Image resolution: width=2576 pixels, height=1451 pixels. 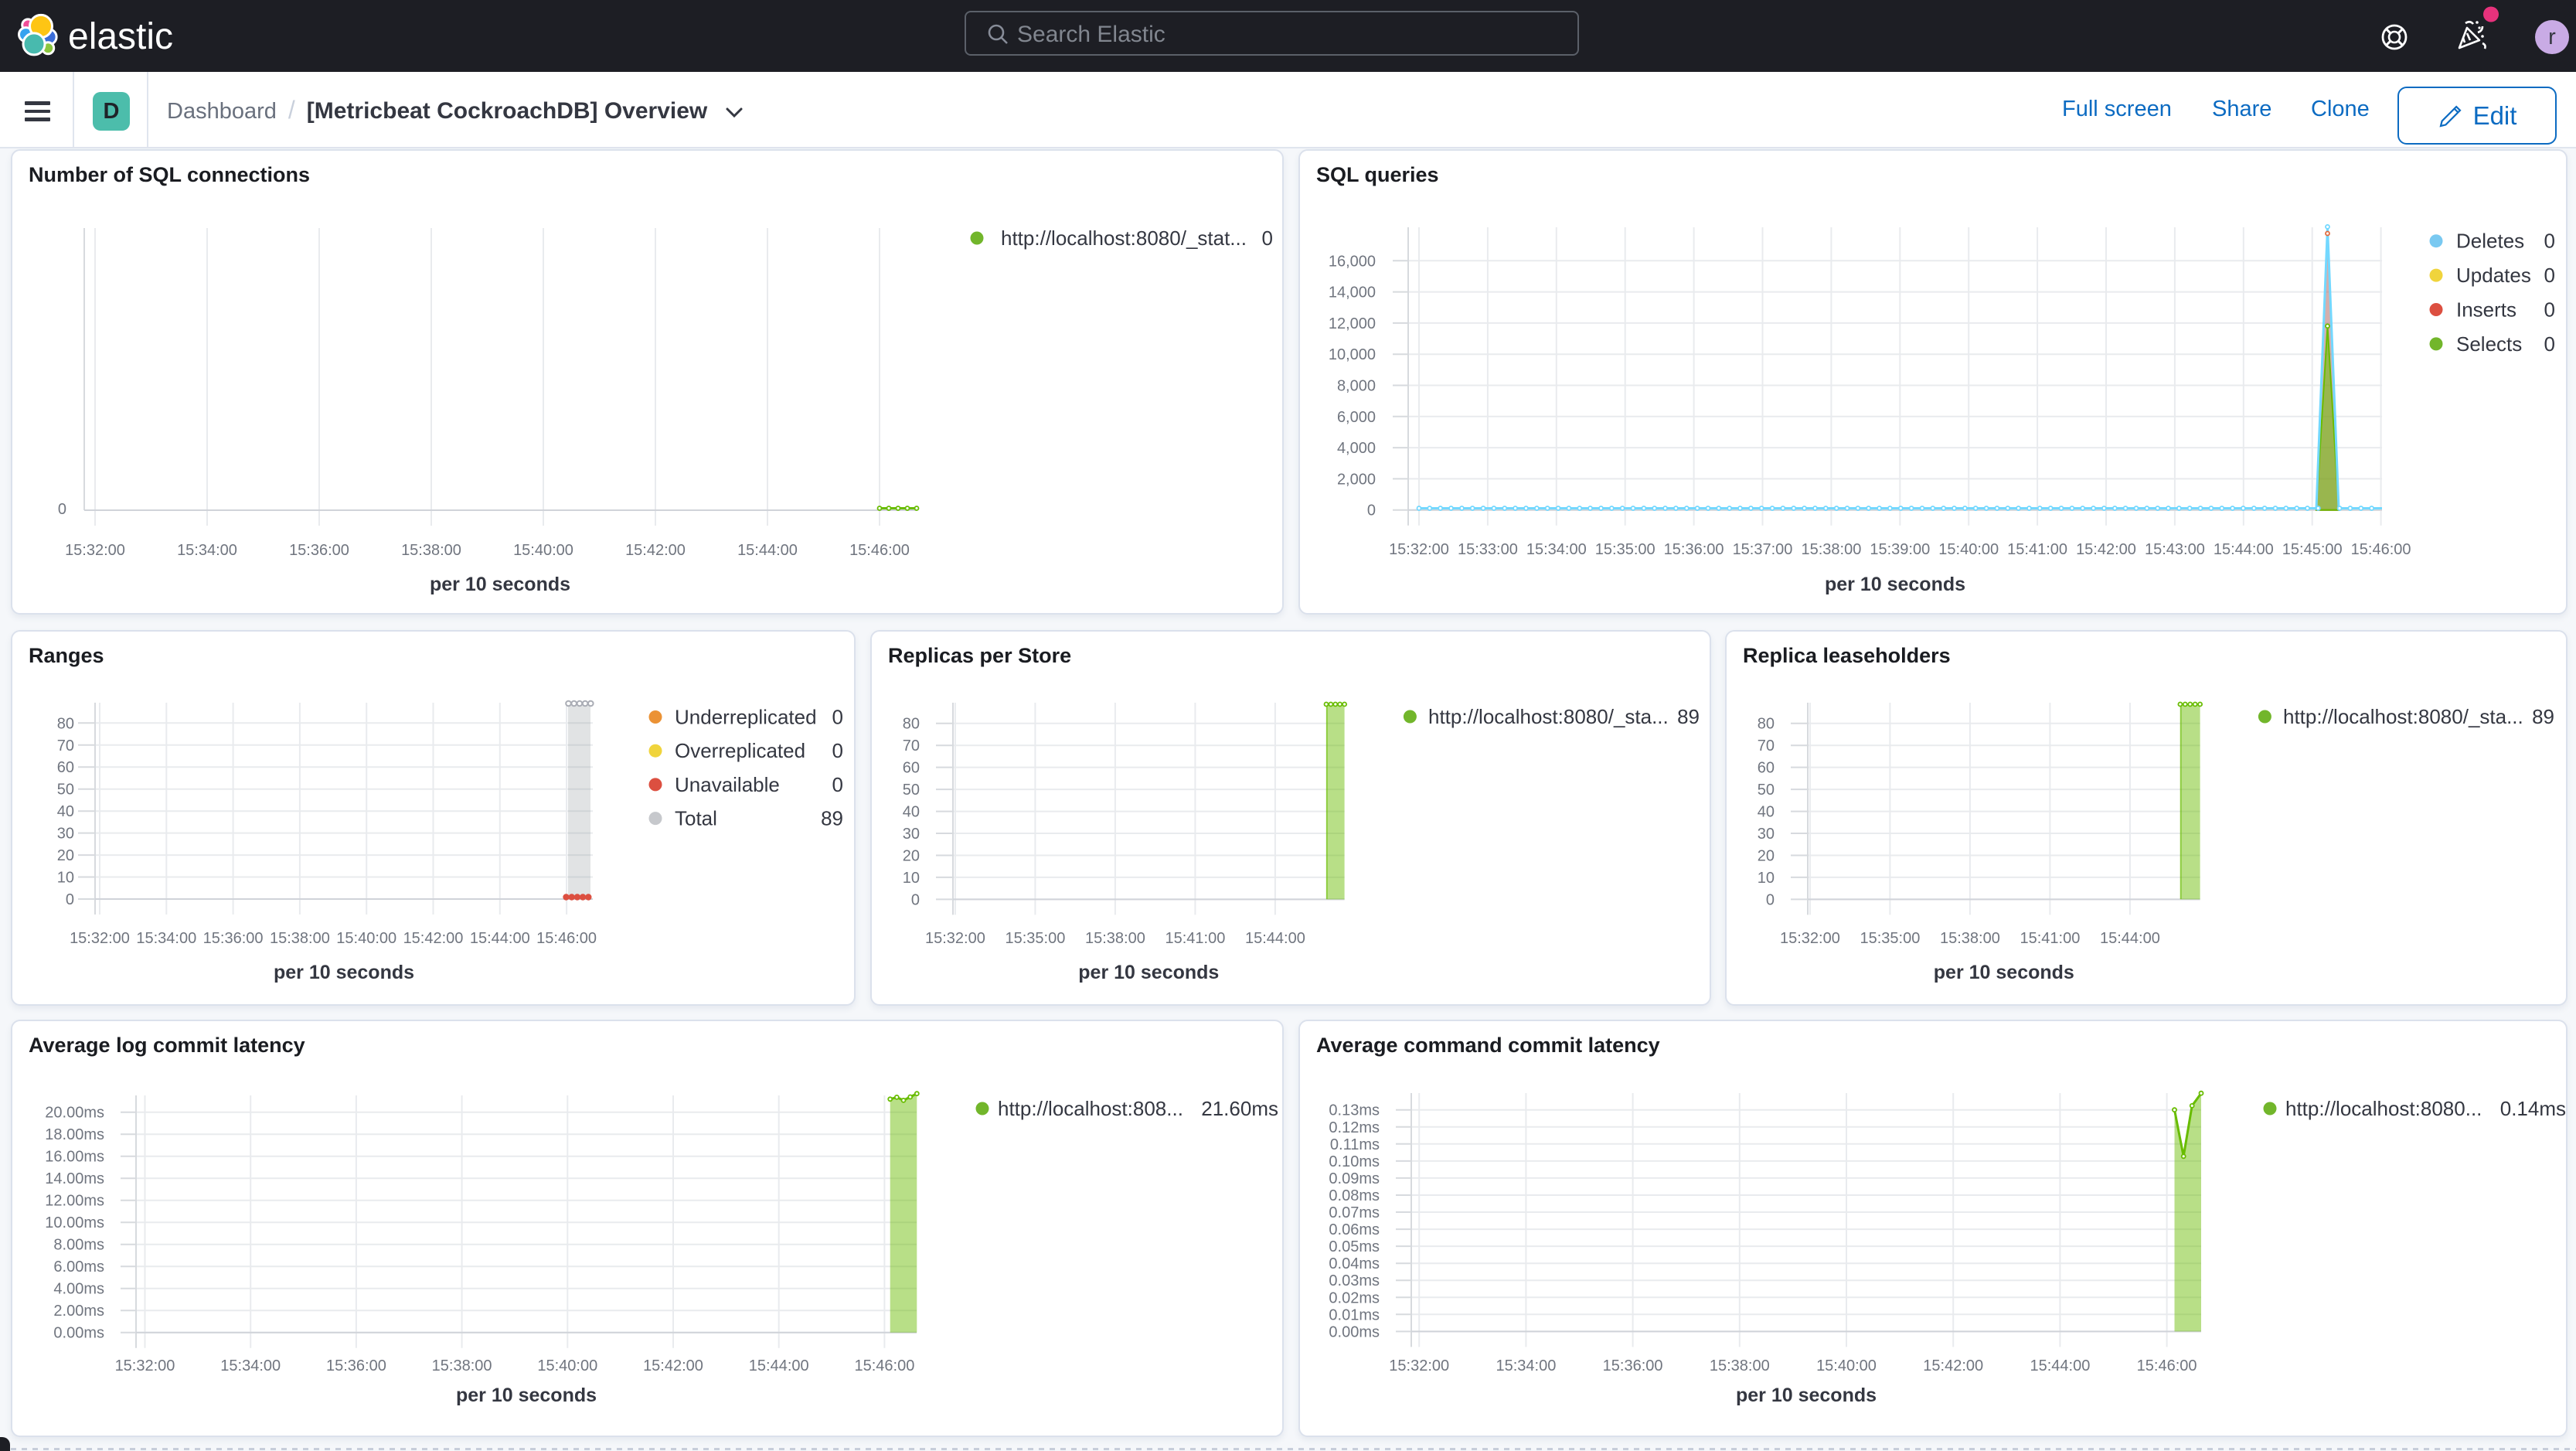 What do you see at coordinates (1847, 655) in the screenshot?
I see `svg-text: Replica leaseholders` at bounding box center [1847, 655].